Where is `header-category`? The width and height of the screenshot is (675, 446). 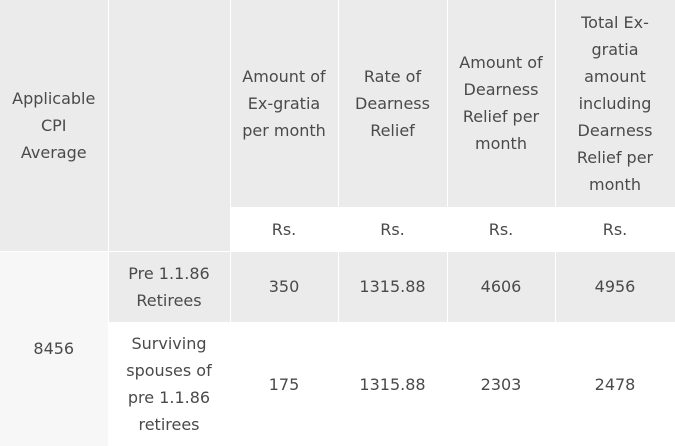 header-category is located at coordinates (169, 126).